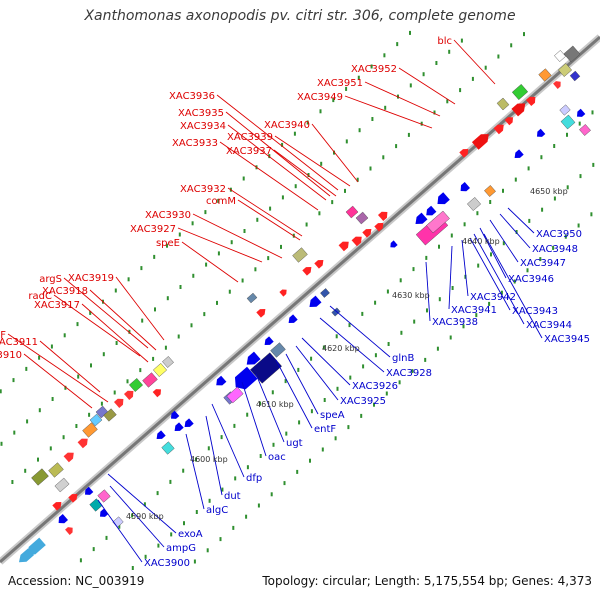 This screenshot has width=600, height=600. Describe the element at coordinates (167, 563) in the screenshot. I see `gene-label: XAC3900` at that location.